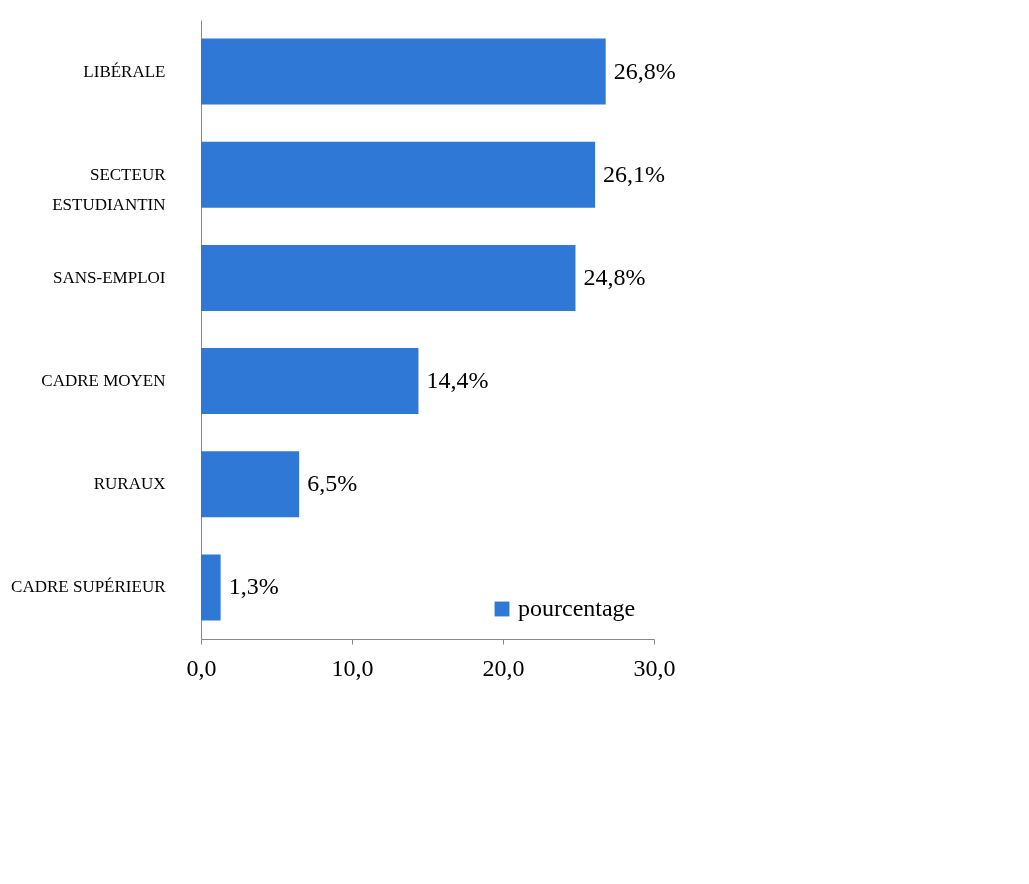 This screenshot has width=1029, height=884. Describe the element at coordinates (577, 608) in the screenshot. I see `legend-label: pourcentage` at that location.